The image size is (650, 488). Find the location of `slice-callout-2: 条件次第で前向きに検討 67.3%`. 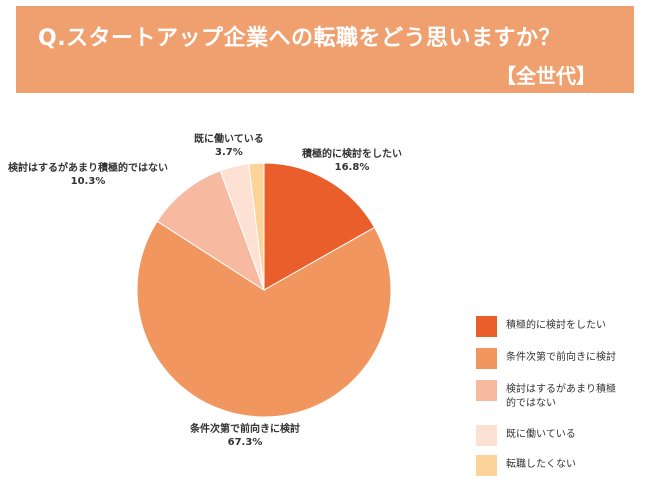

slice-callout-2: 条件次第で前向きに検討 67.3% is located at coordinates (245, 436).